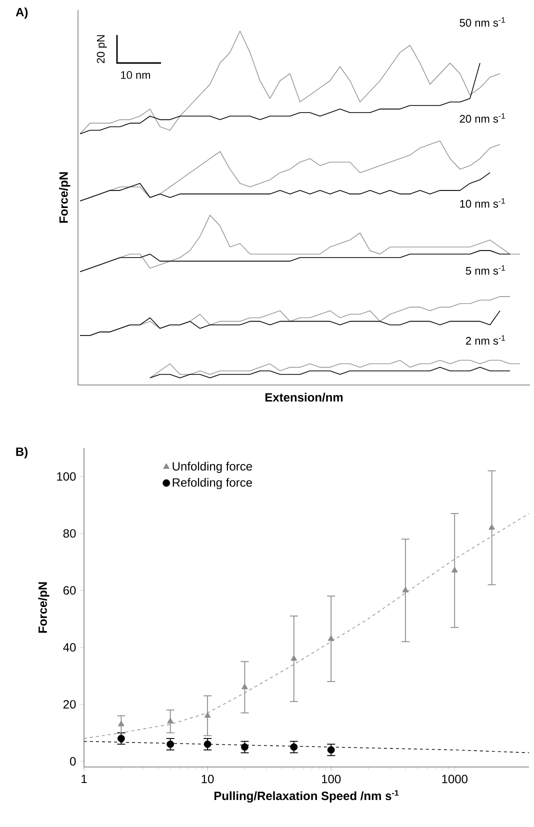  I want to click on x-tick-label: 10, so click(208, 779).